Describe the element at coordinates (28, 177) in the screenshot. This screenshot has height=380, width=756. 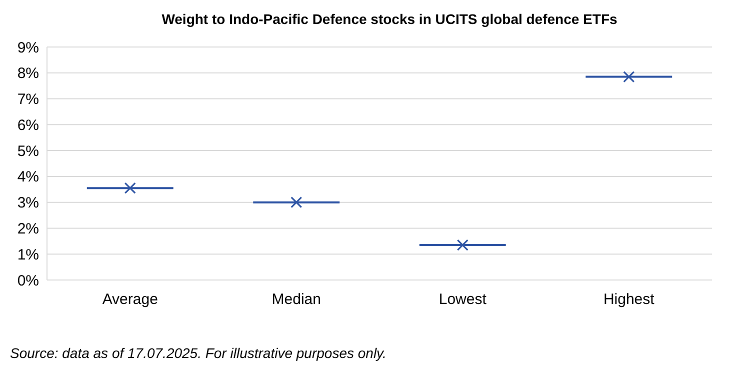
I see `y-tick-label: 4%` at that location.